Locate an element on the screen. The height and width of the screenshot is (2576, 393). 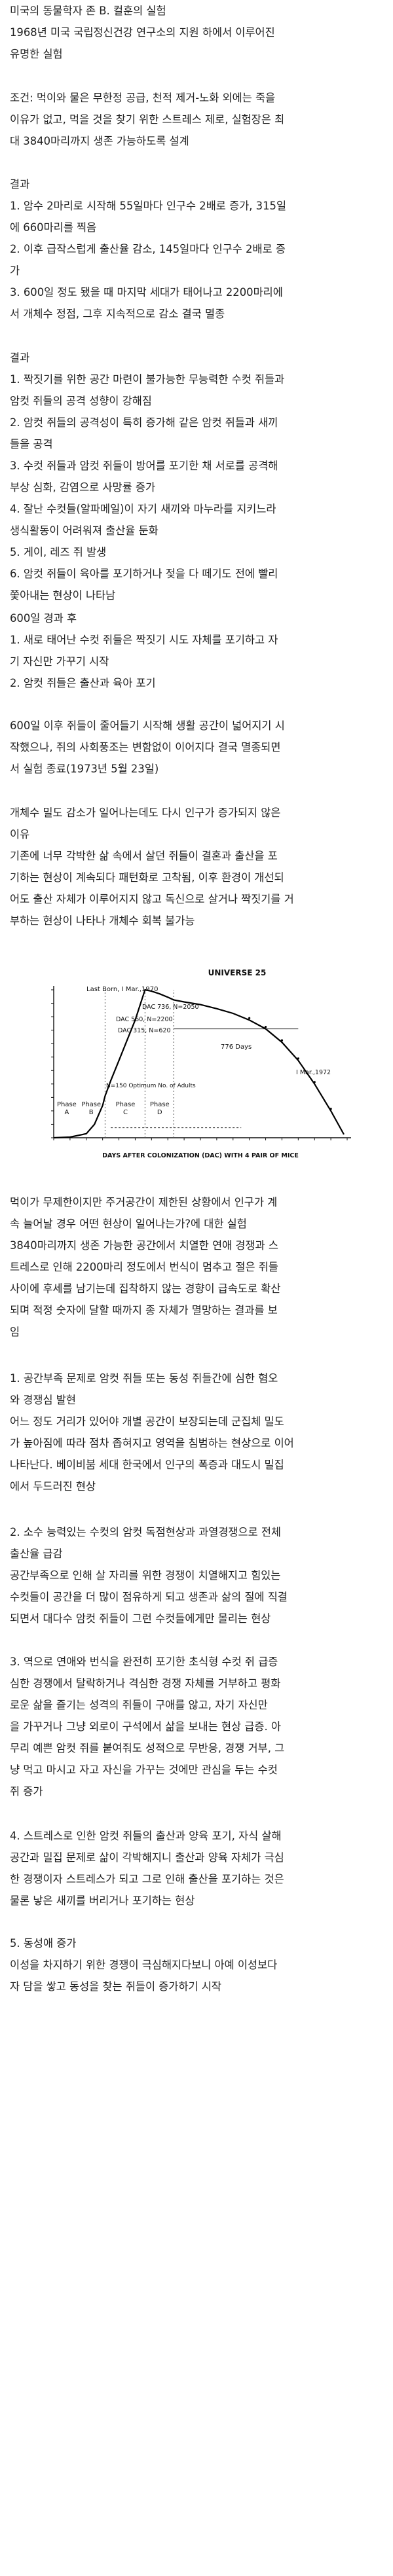
chart-title: UNIVERSE 25 is located at coordinates (238, 972).